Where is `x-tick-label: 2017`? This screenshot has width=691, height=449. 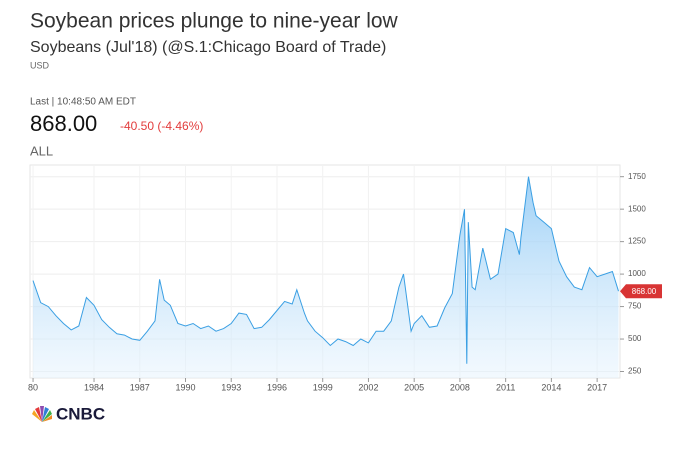
x-tick-label: 2017 is located at coordinates (597, 387).